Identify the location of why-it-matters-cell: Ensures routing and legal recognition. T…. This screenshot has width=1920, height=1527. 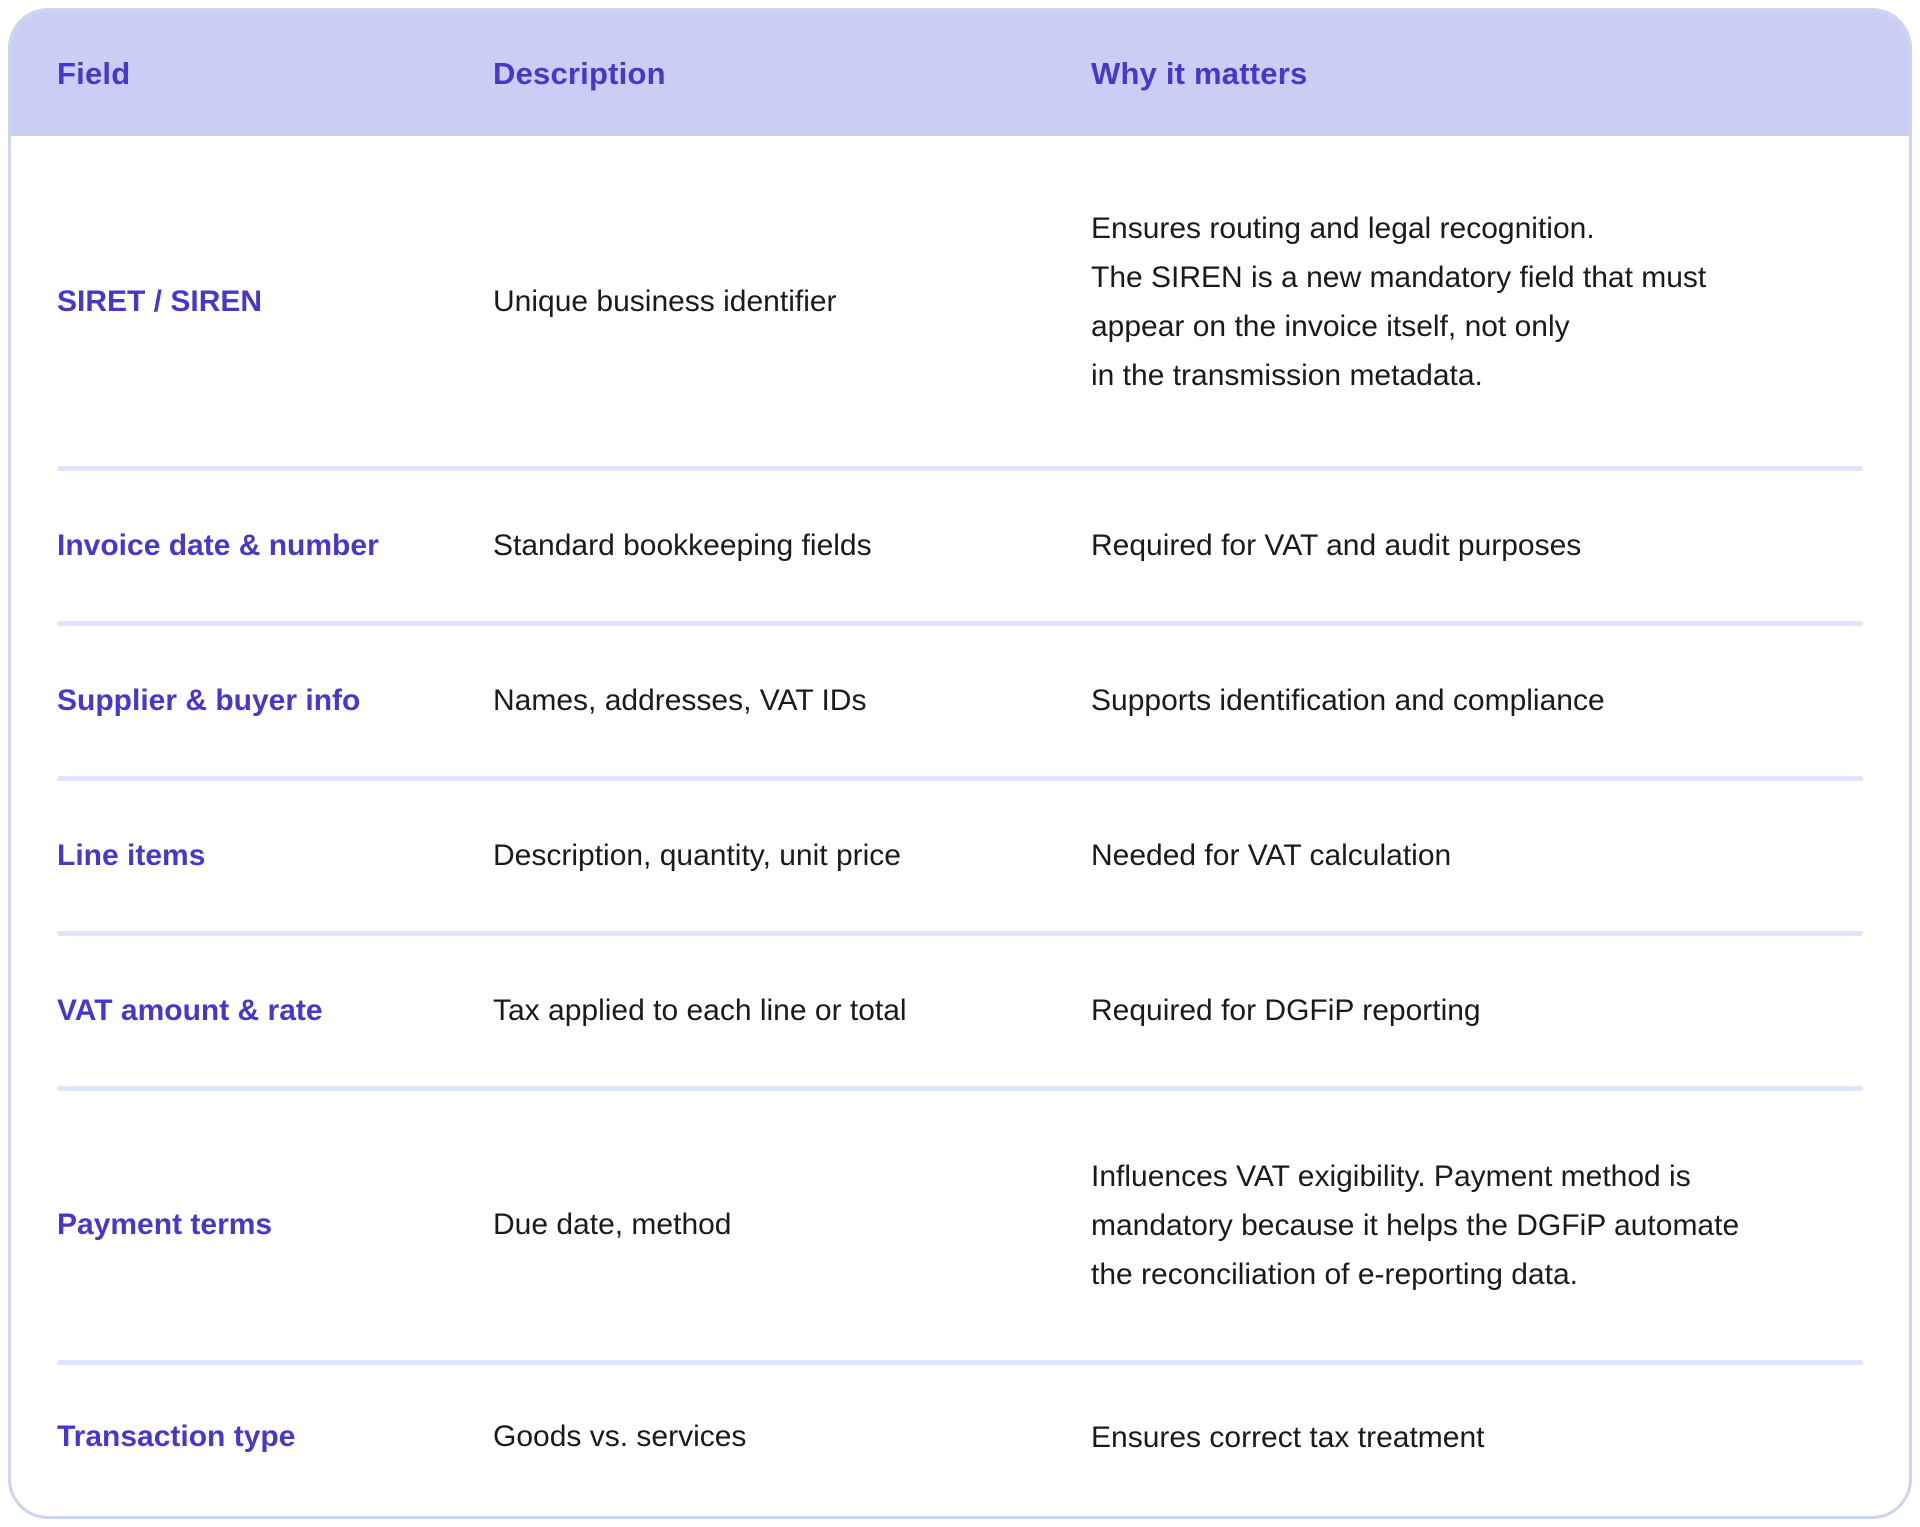
(1399, 302).